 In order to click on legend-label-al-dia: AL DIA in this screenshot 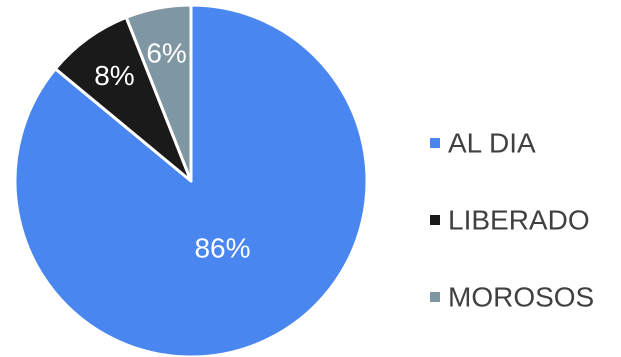, I will do `click(492, 143)`.